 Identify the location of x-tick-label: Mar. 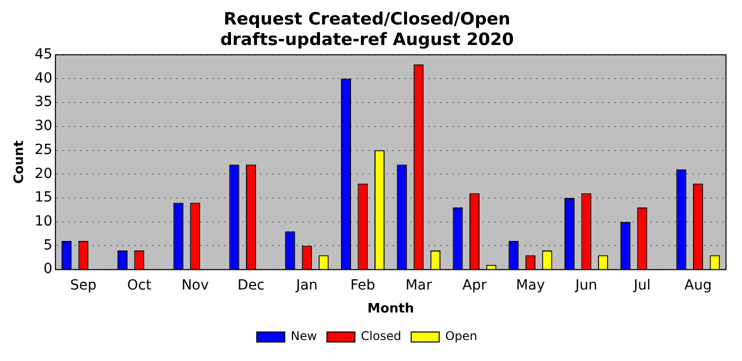
(418, 286).